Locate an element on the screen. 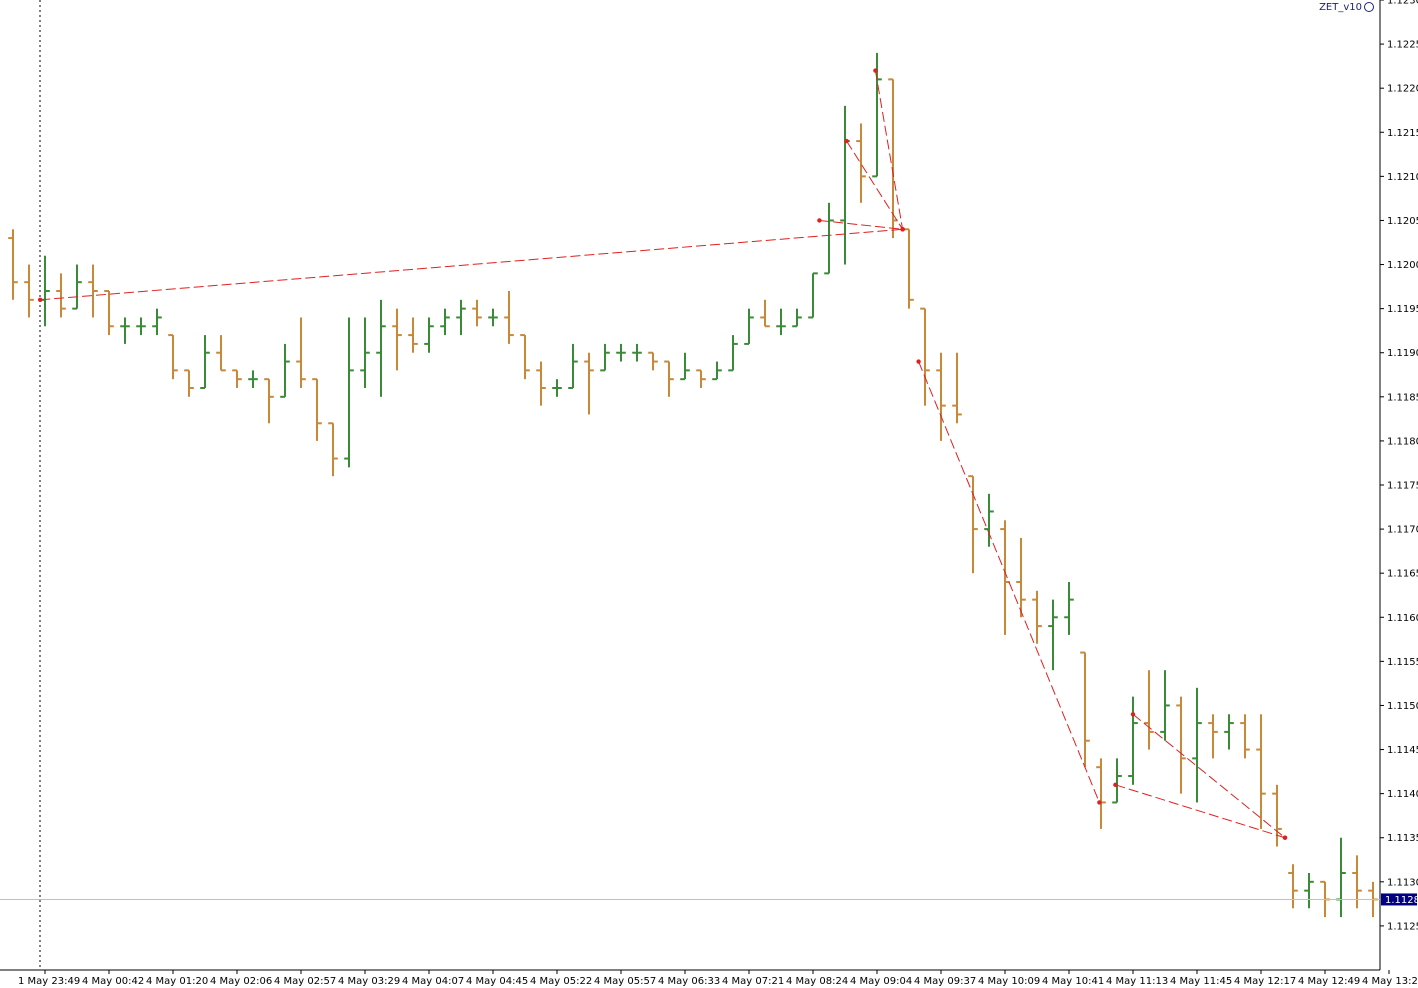  indicator-label: ZET_v10 is located at coordinates (1340, 7).